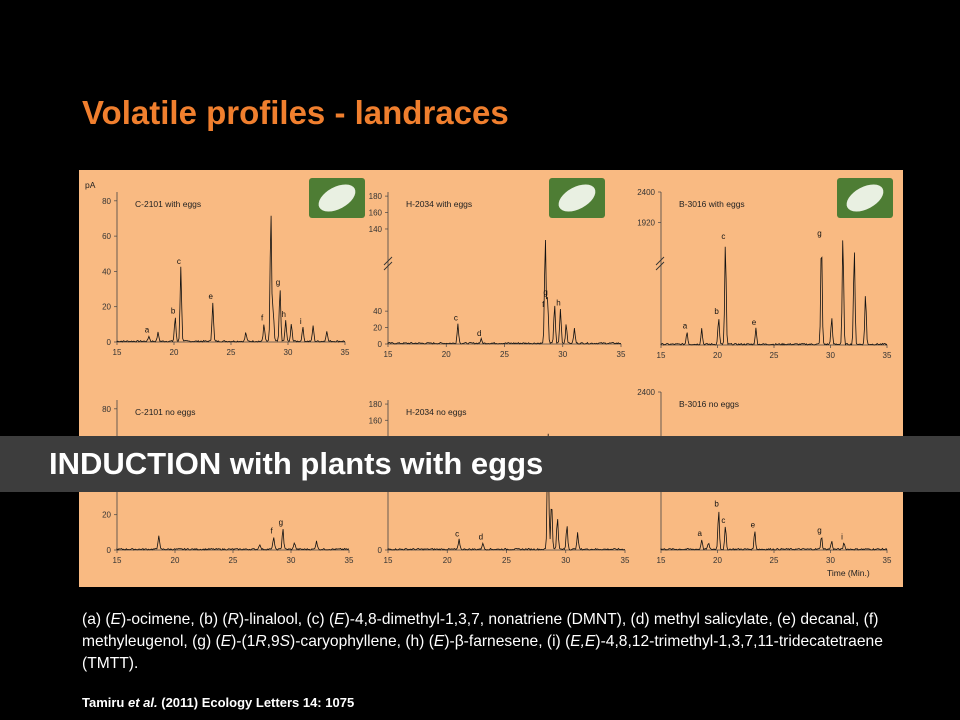  What do you see at coordinates (296, 463) in the screenshot?
I see `banner-text: INDUCTION with plants with eggs` at bounding box center [296, 463].